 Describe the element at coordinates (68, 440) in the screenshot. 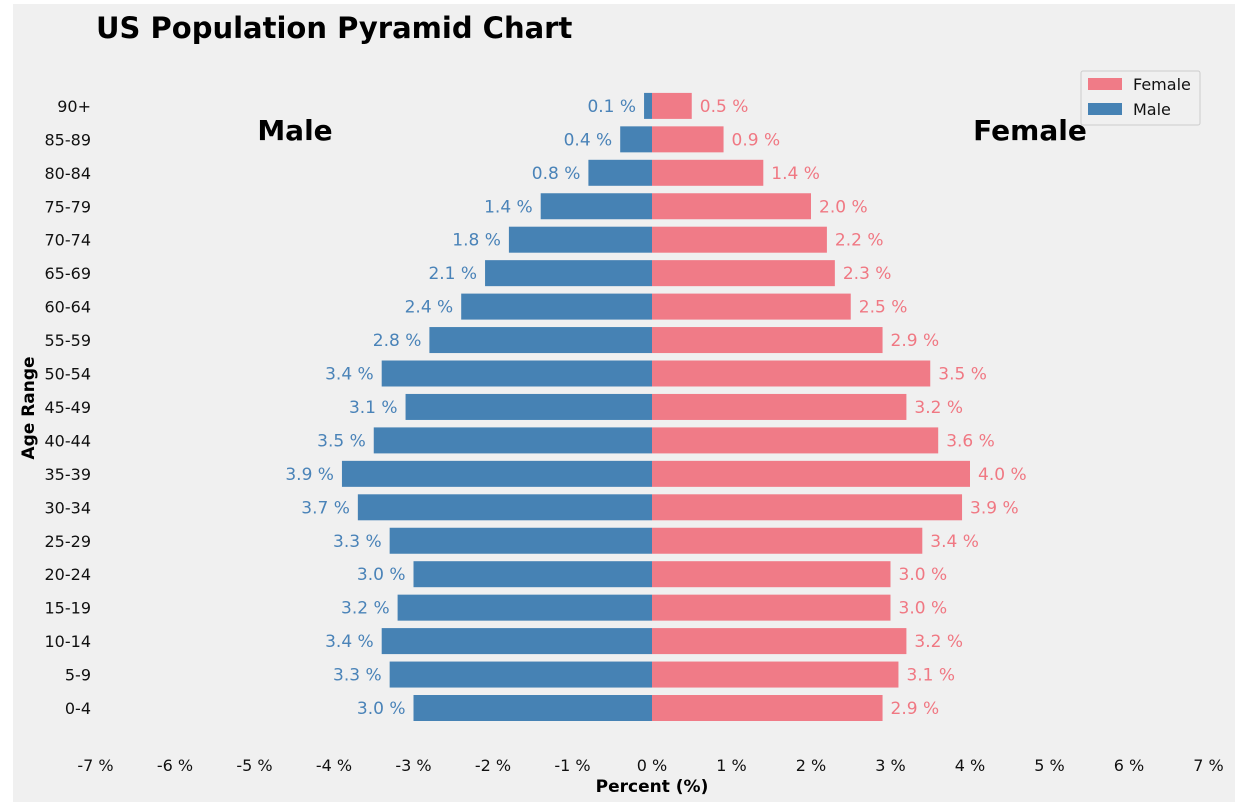

I see `y-tick-label: 40-44` at that location.